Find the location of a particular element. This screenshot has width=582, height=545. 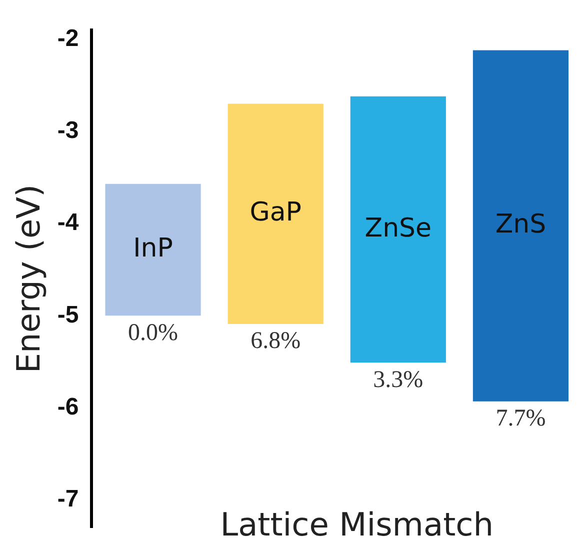

x-tick-label: GaP is located at coordinates (276, 213).